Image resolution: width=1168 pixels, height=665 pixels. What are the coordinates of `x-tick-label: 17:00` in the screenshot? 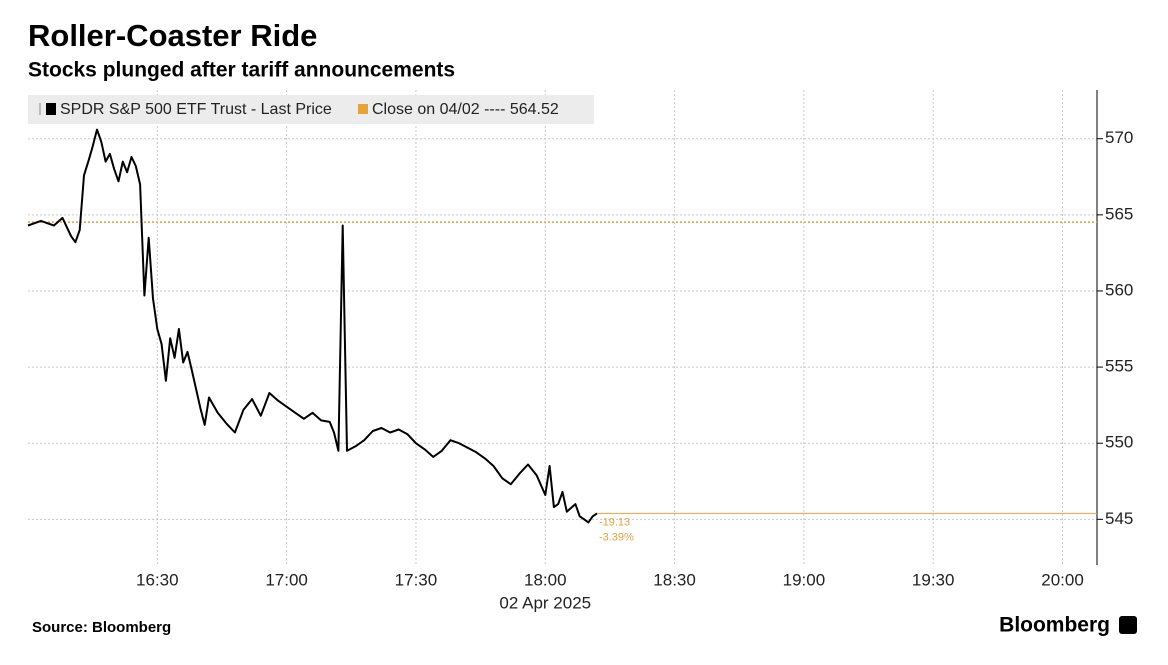 It's located at (286, 579).